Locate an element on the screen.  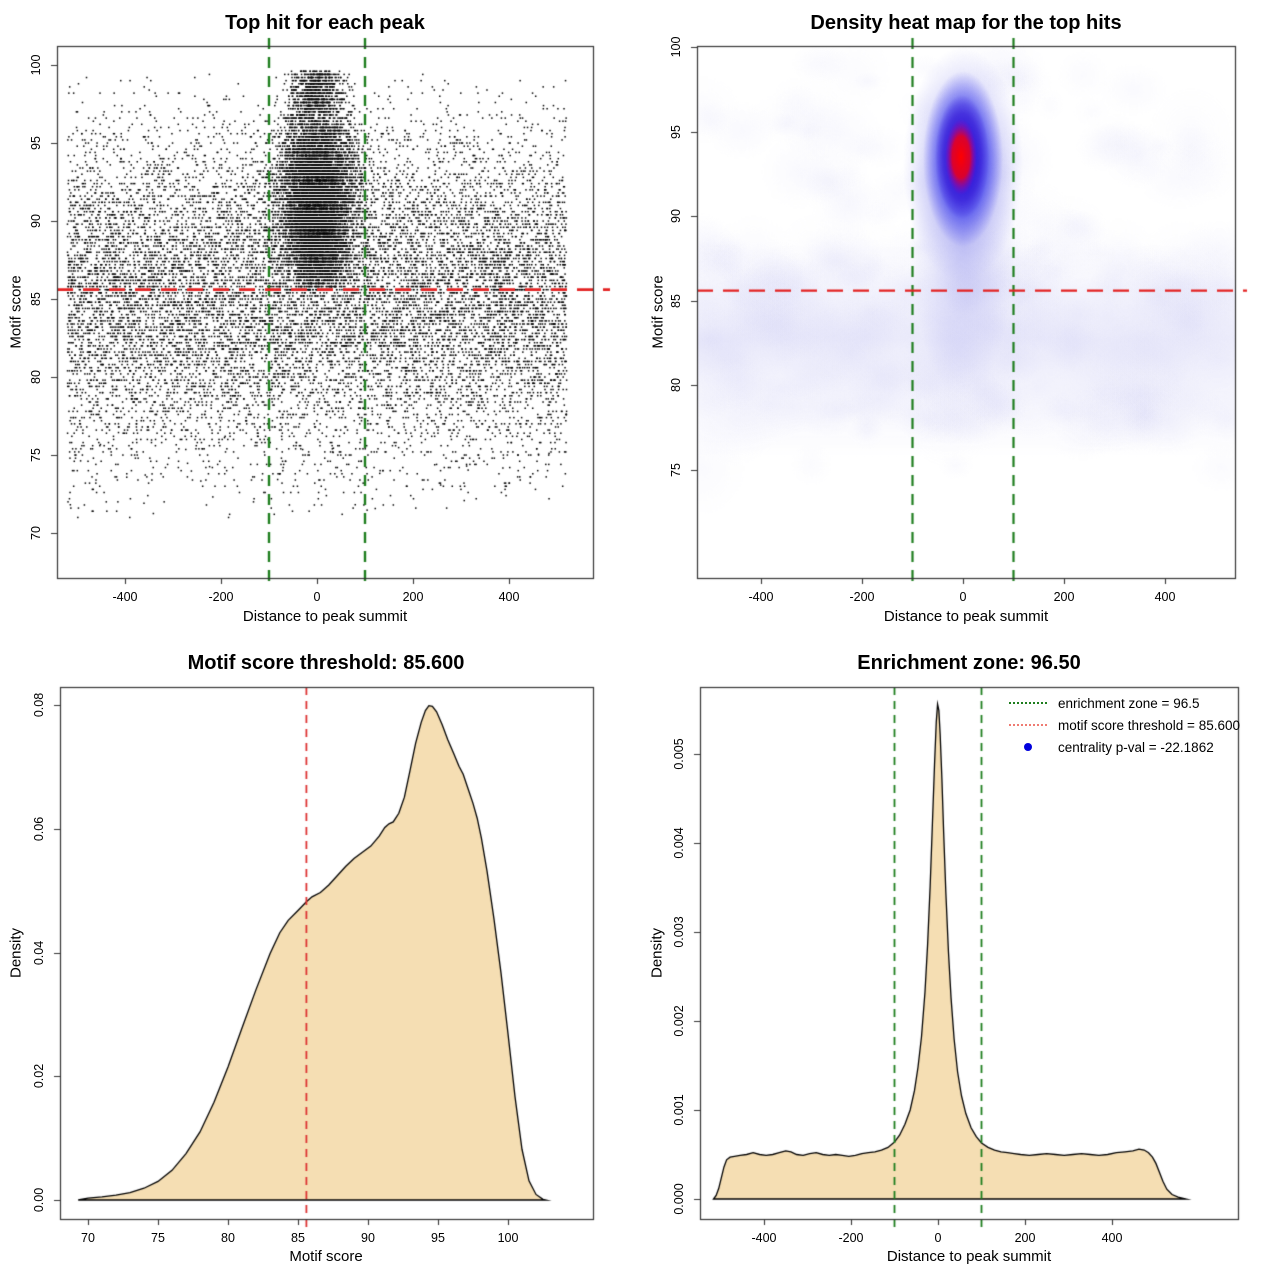
tick-label-x-BL-80: 80 is located at coordinates (228, 1238).